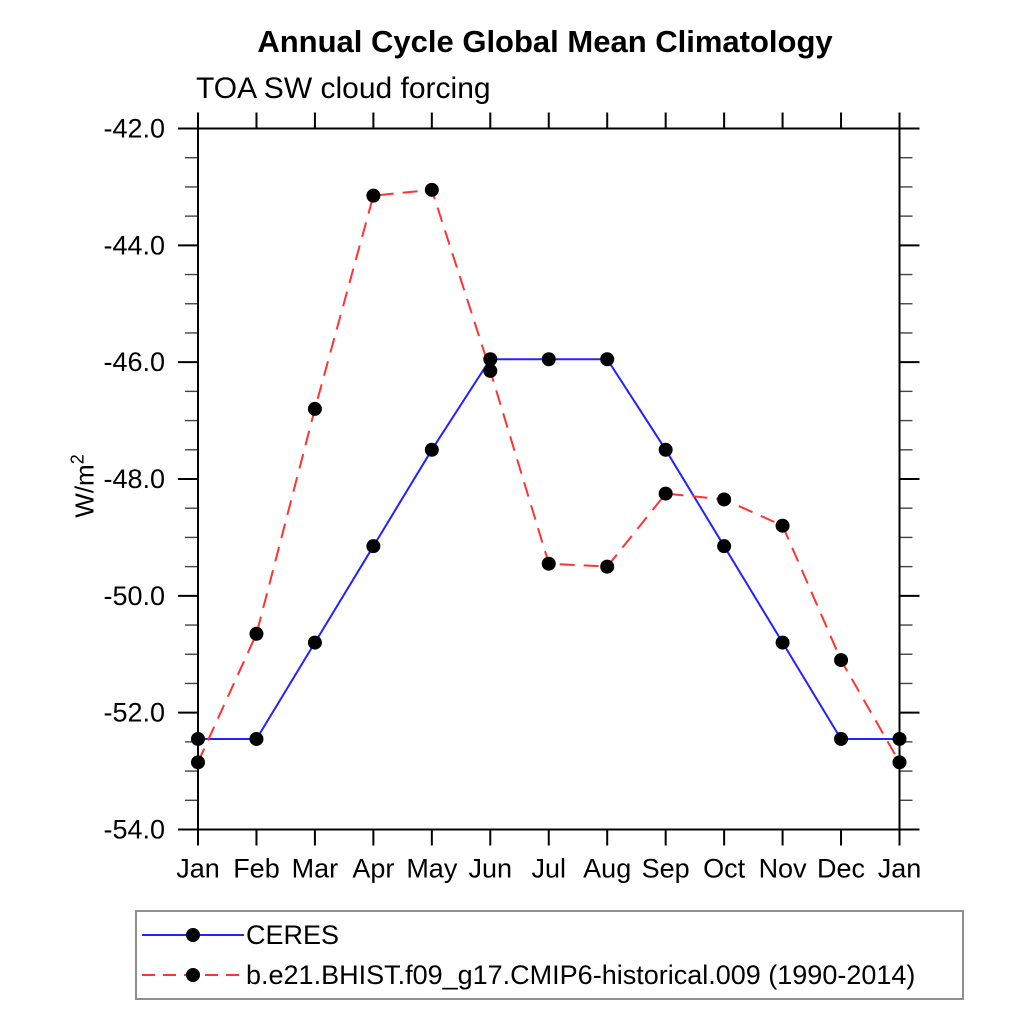 Image resolution: width=1024 pixels, height=1024 pixels. What do you see at coordinates (548, 869) in the screenshot?
I see `x-tick-label: Jul` at bounding box center [548, 869].